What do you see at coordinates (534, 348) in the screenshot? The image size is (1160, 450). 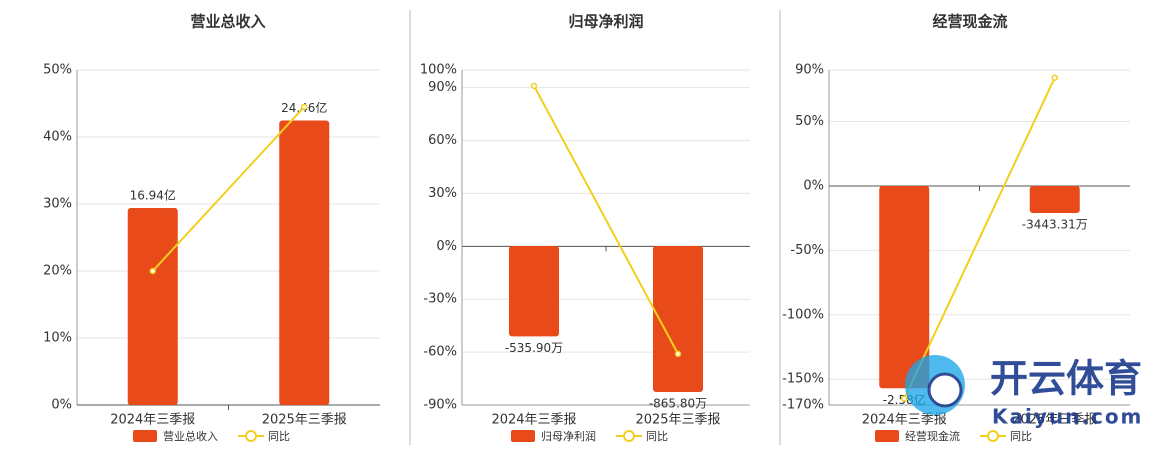 I see `value-label: -535.90万` at bounding box center [534, 348].